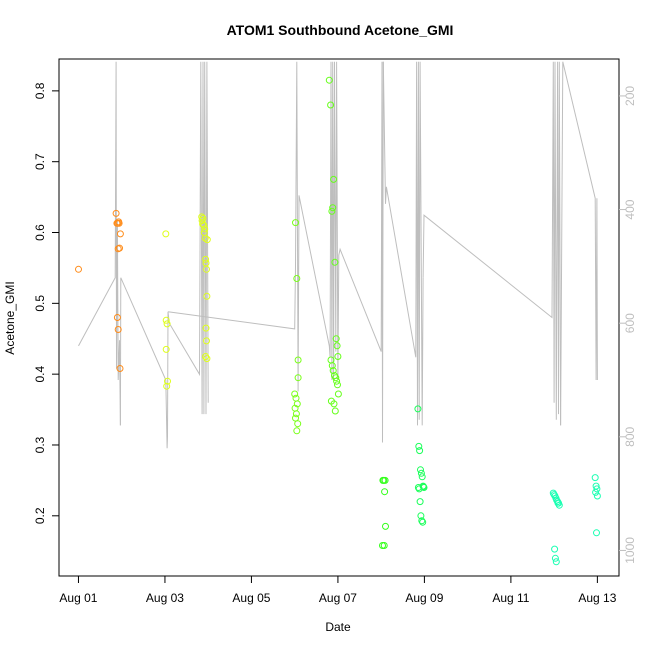 This screenshot has width=650, height=650. Describe the element at coordinates (40, 444) in the screenshot. I see `y-tick-label: 0.3` at that location.